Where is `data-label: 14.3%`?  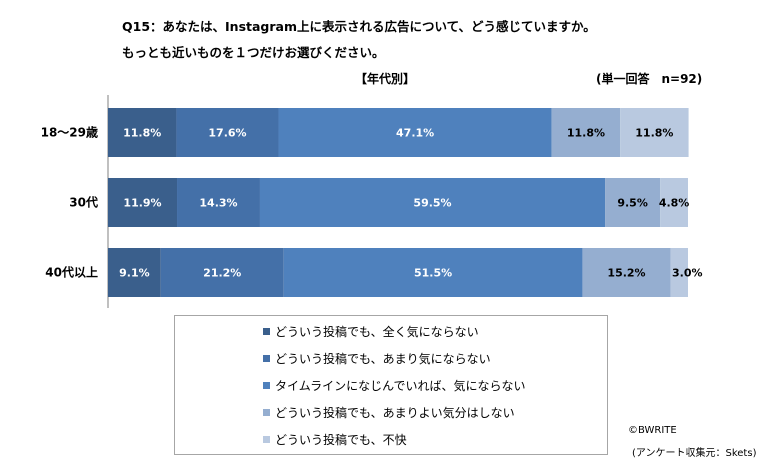
data-label: 14.3% is located at coordinates (218, 203).